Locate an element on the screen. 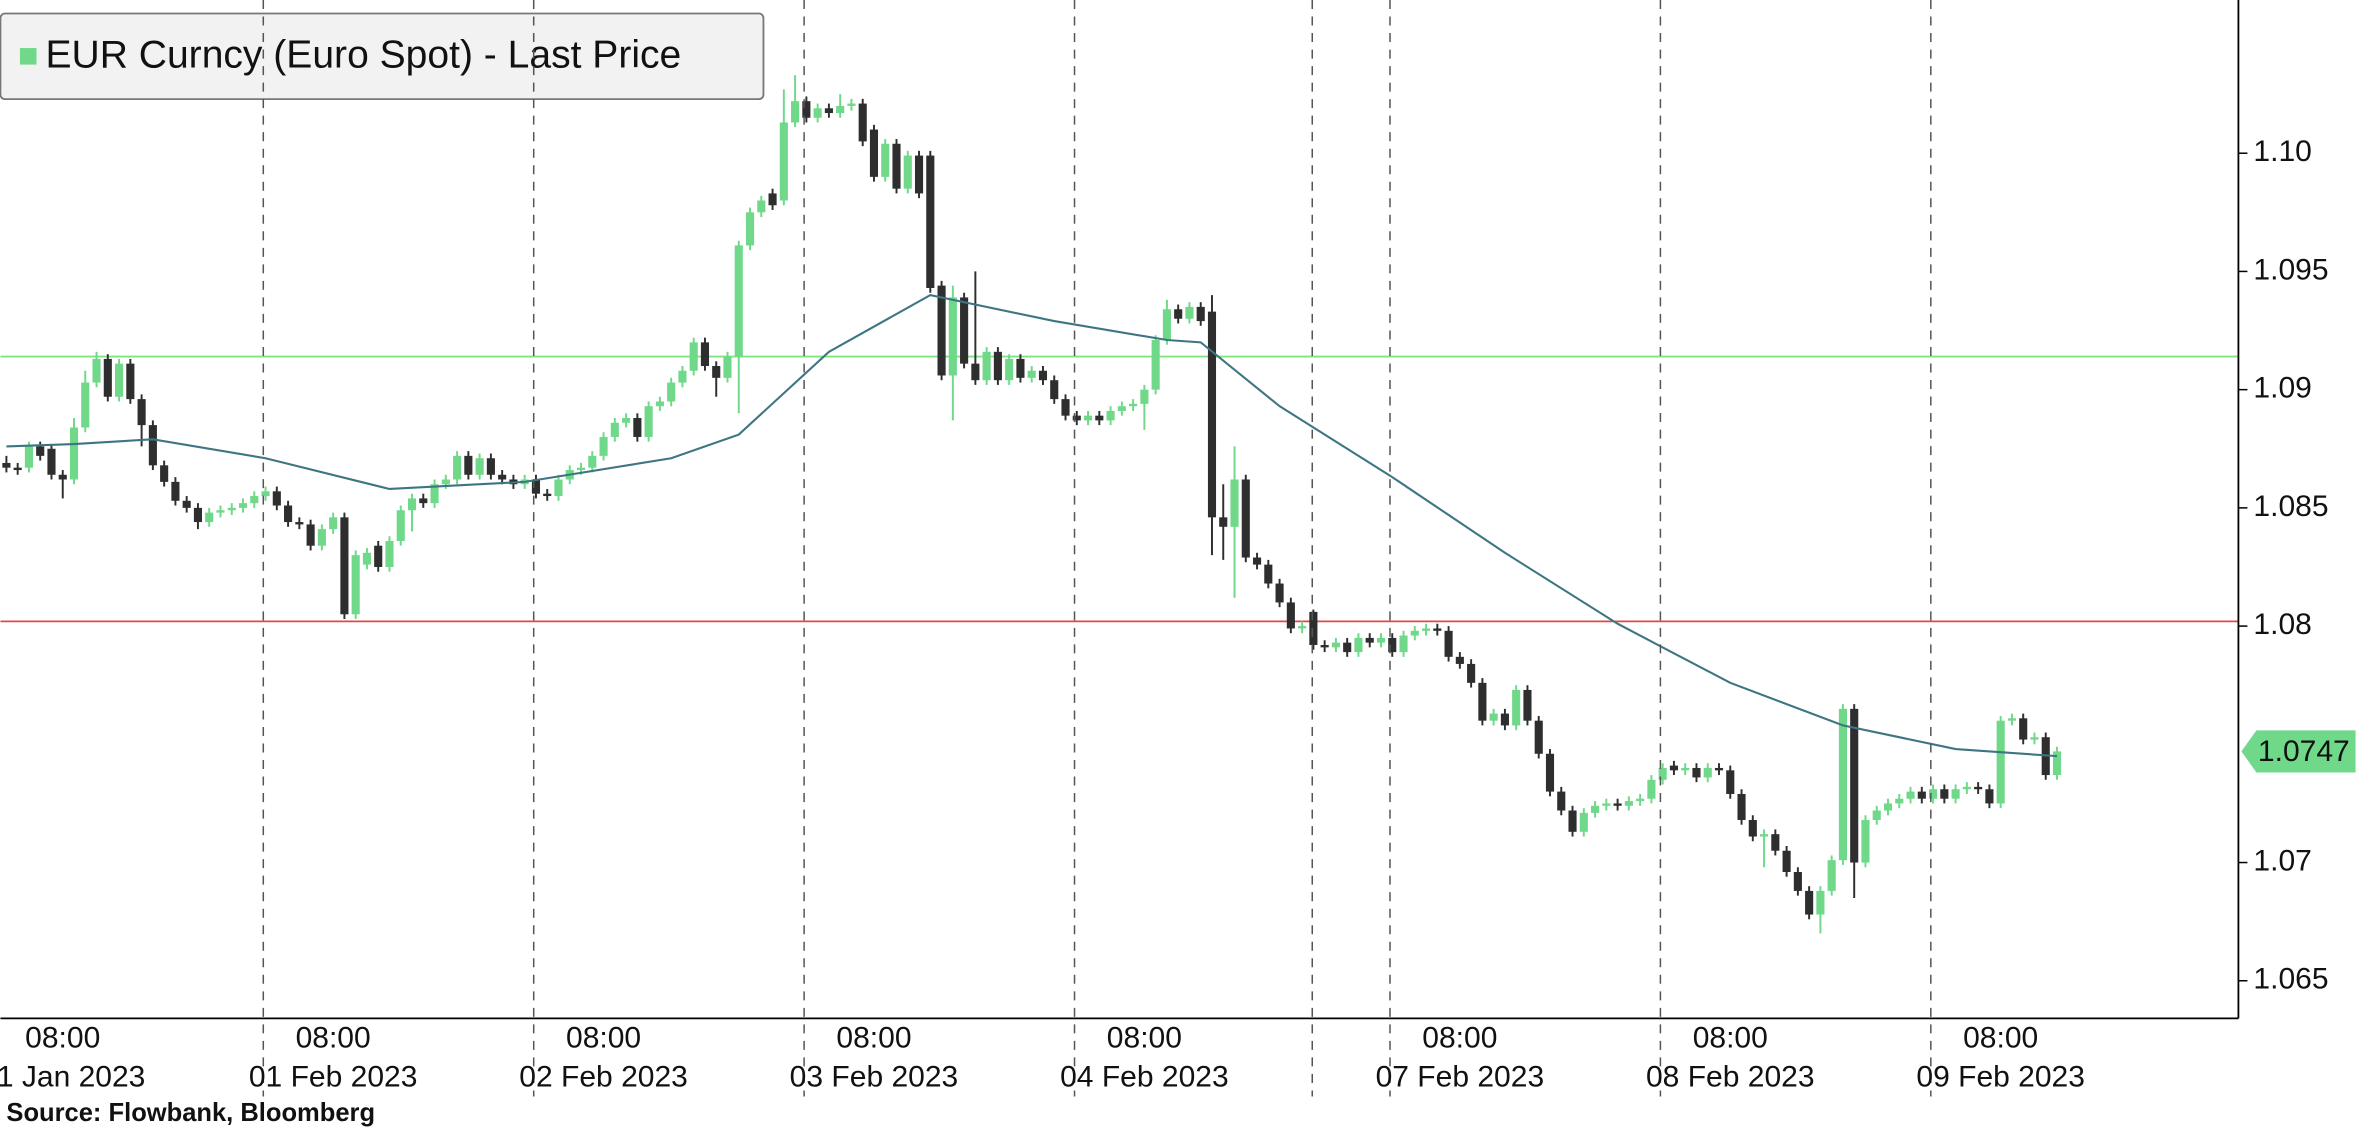 The image size is (2356, 1128). x-tick-date: 02 Feb 2023 is located at coordinates (603, 1076).